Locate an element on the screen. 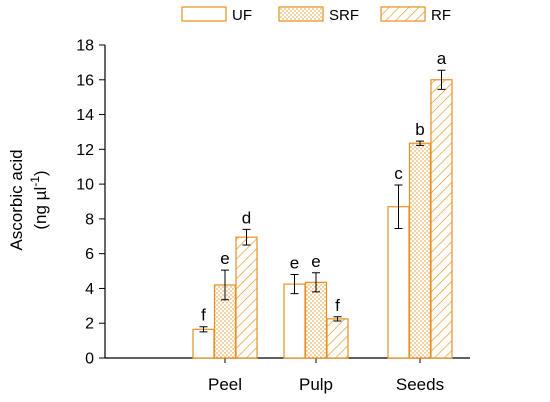 The height and width of the screenshot is (402, 550). x-tick-label-seeds: Seeds is located at coordinates (420, 384).